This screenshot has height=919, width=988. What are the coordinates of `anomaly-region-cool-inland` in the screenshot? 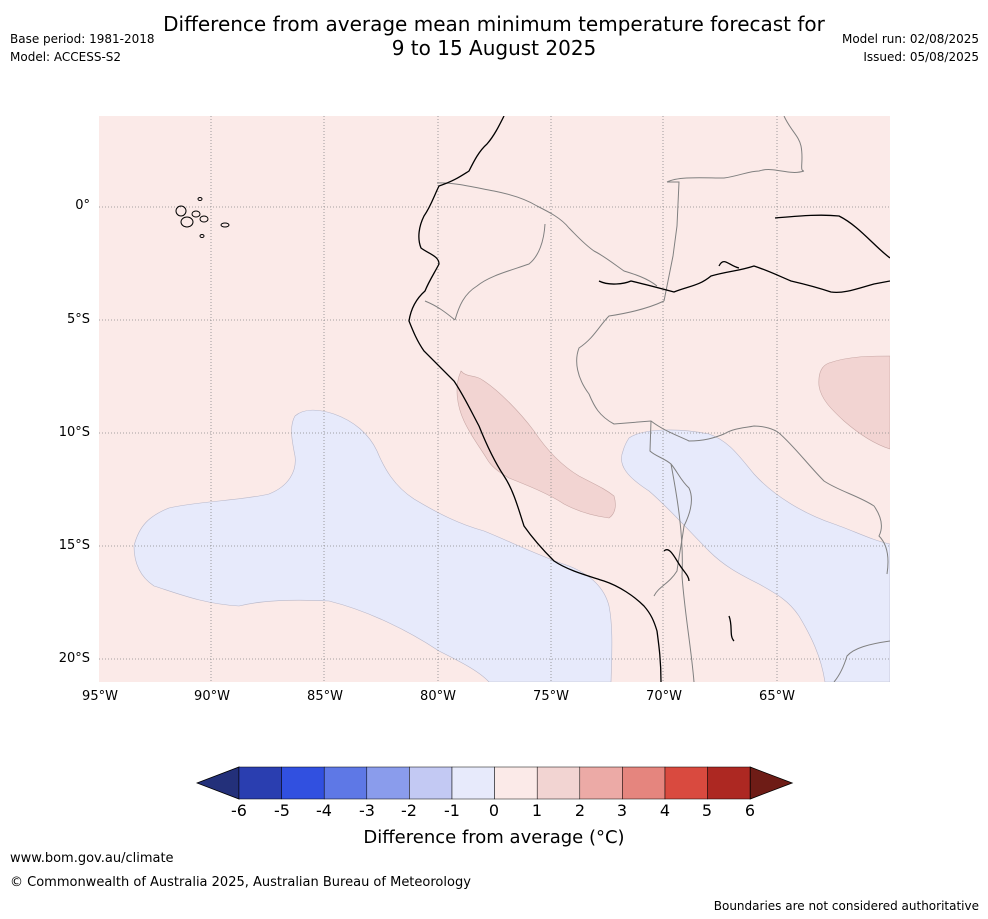 It's located at (755, 555).